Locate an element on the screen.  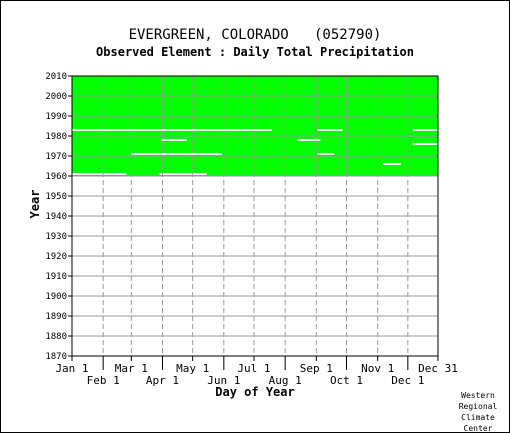
x-tick-label: Jul 1 is located at coordinates (253, 368).